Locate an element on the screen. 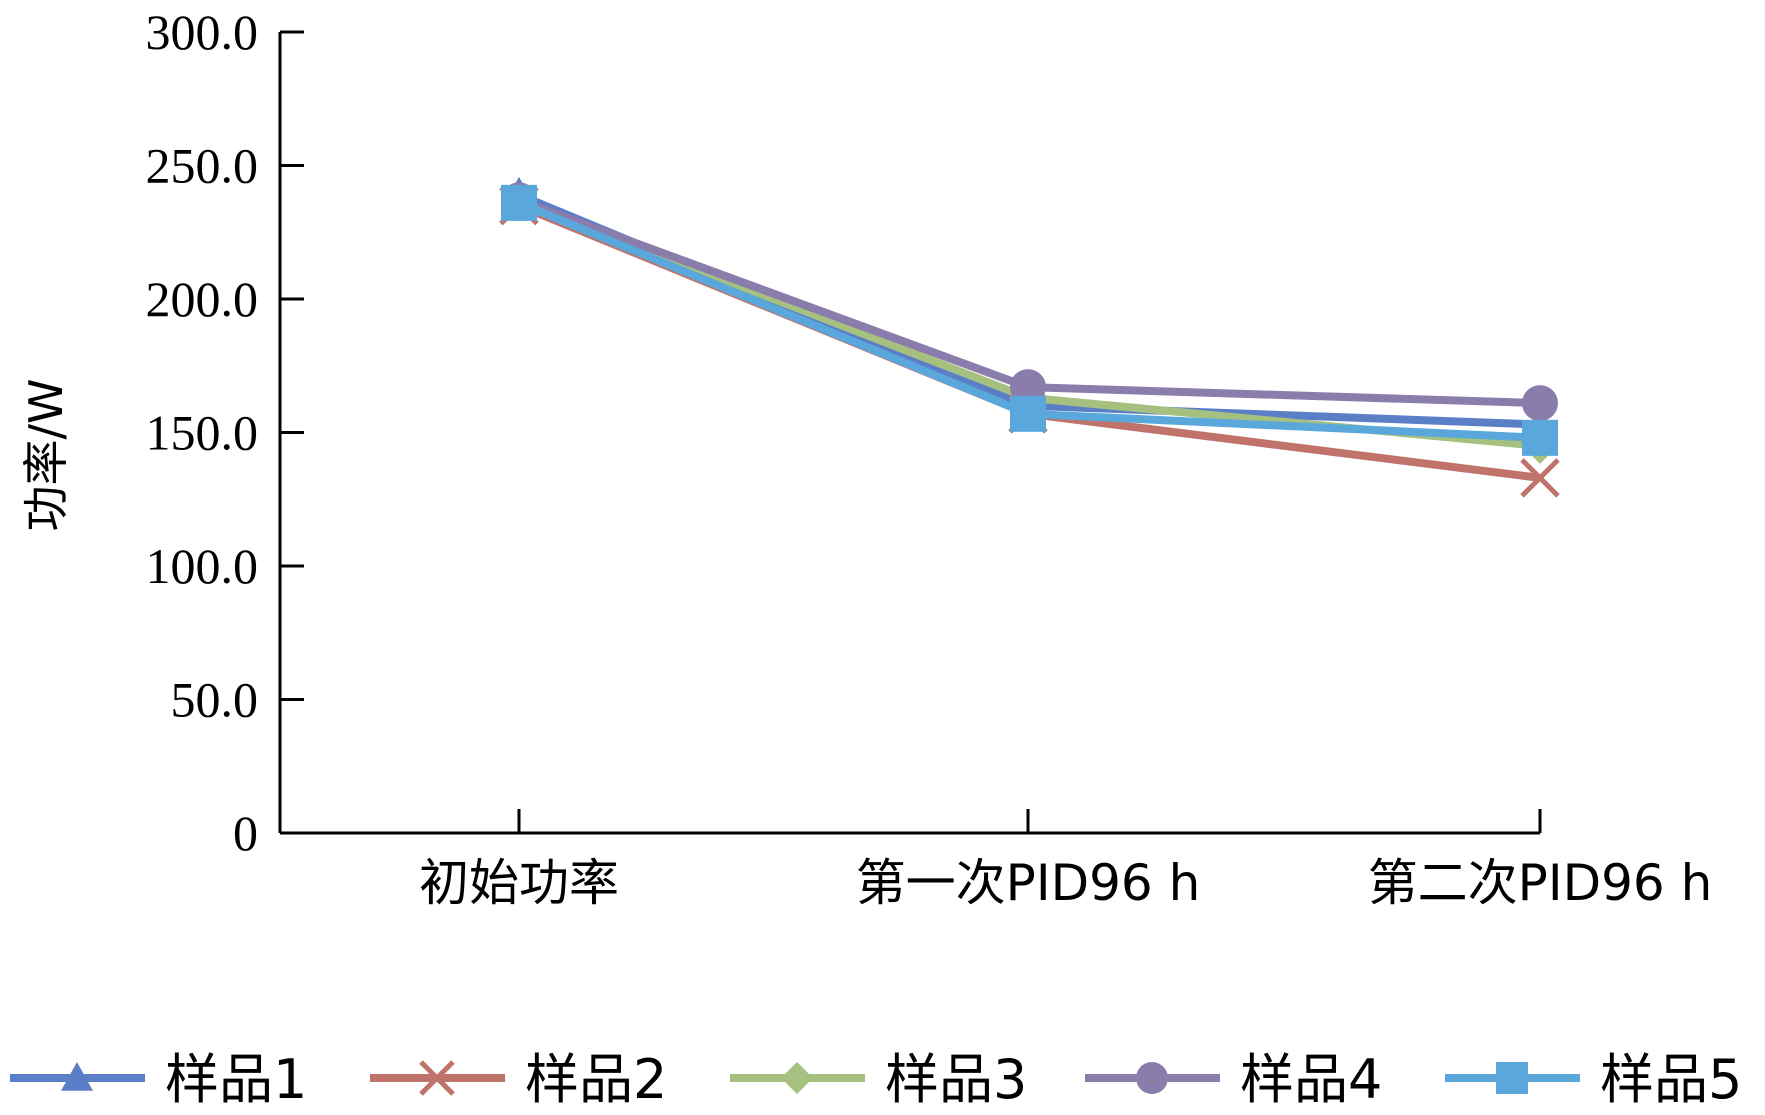  y-tick-label: 200.0 is located at coordinates (202, 299).